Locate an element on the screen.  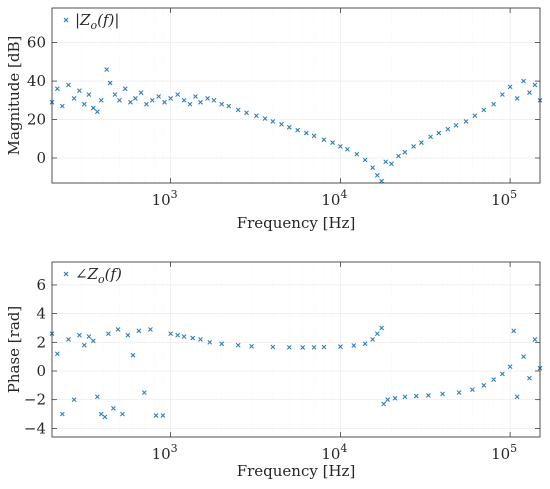
y-axis-label: Magnitude [dB] is located at coordinates (14, 96).